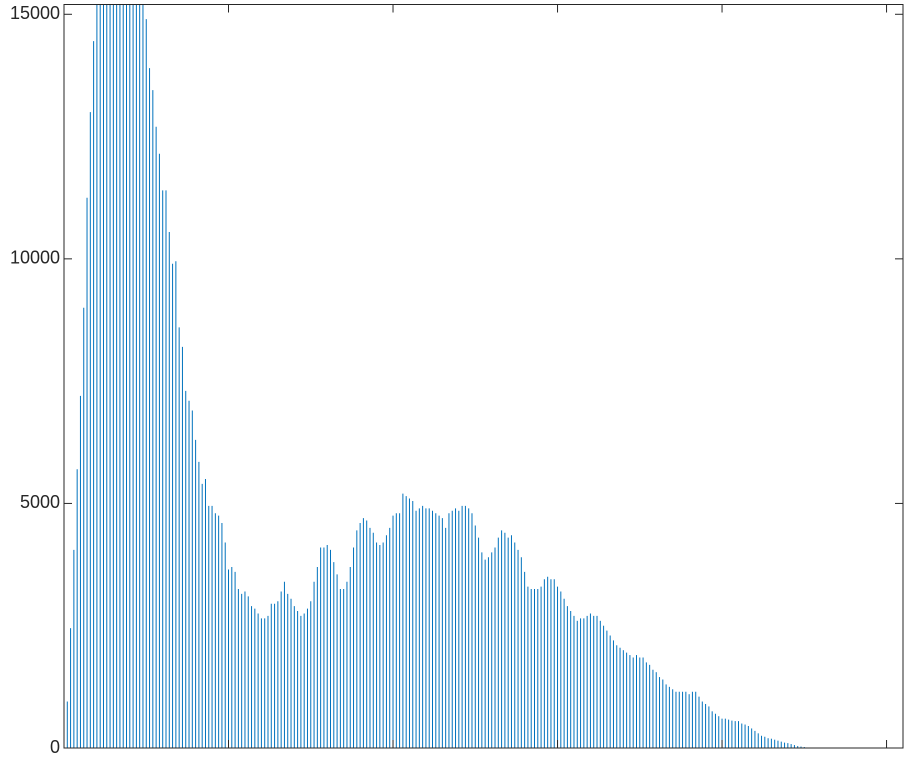  I want to click on y-tick-label: 5000, so click(40, 502).